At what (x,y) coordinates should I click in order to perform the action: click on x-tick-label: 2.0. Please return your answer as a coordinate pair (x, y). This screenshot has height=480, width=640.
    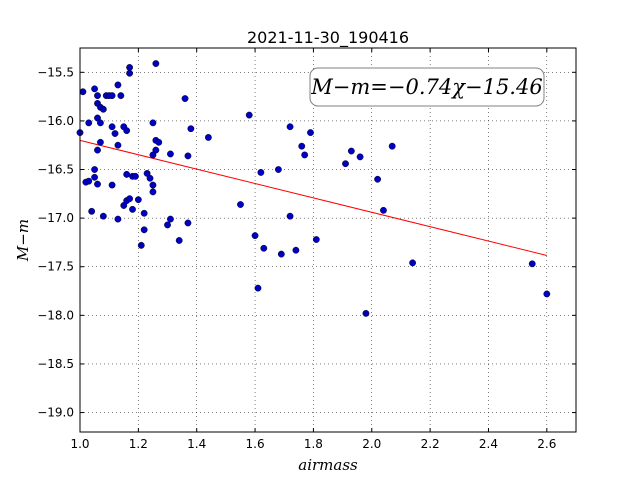
    Looking at the image, I should click on (371, 444).